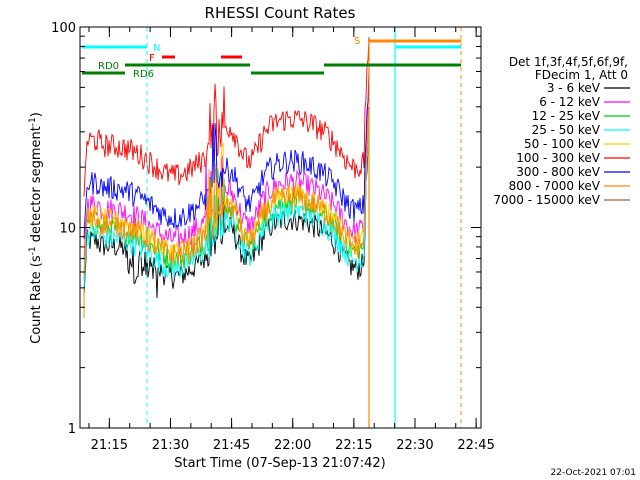 This screenshot has height=480, width=640. What do you see at coordinates (231, 445) in the screenshot?
I see `x-tick-label: 21:45` at bounding box center [231, 445].